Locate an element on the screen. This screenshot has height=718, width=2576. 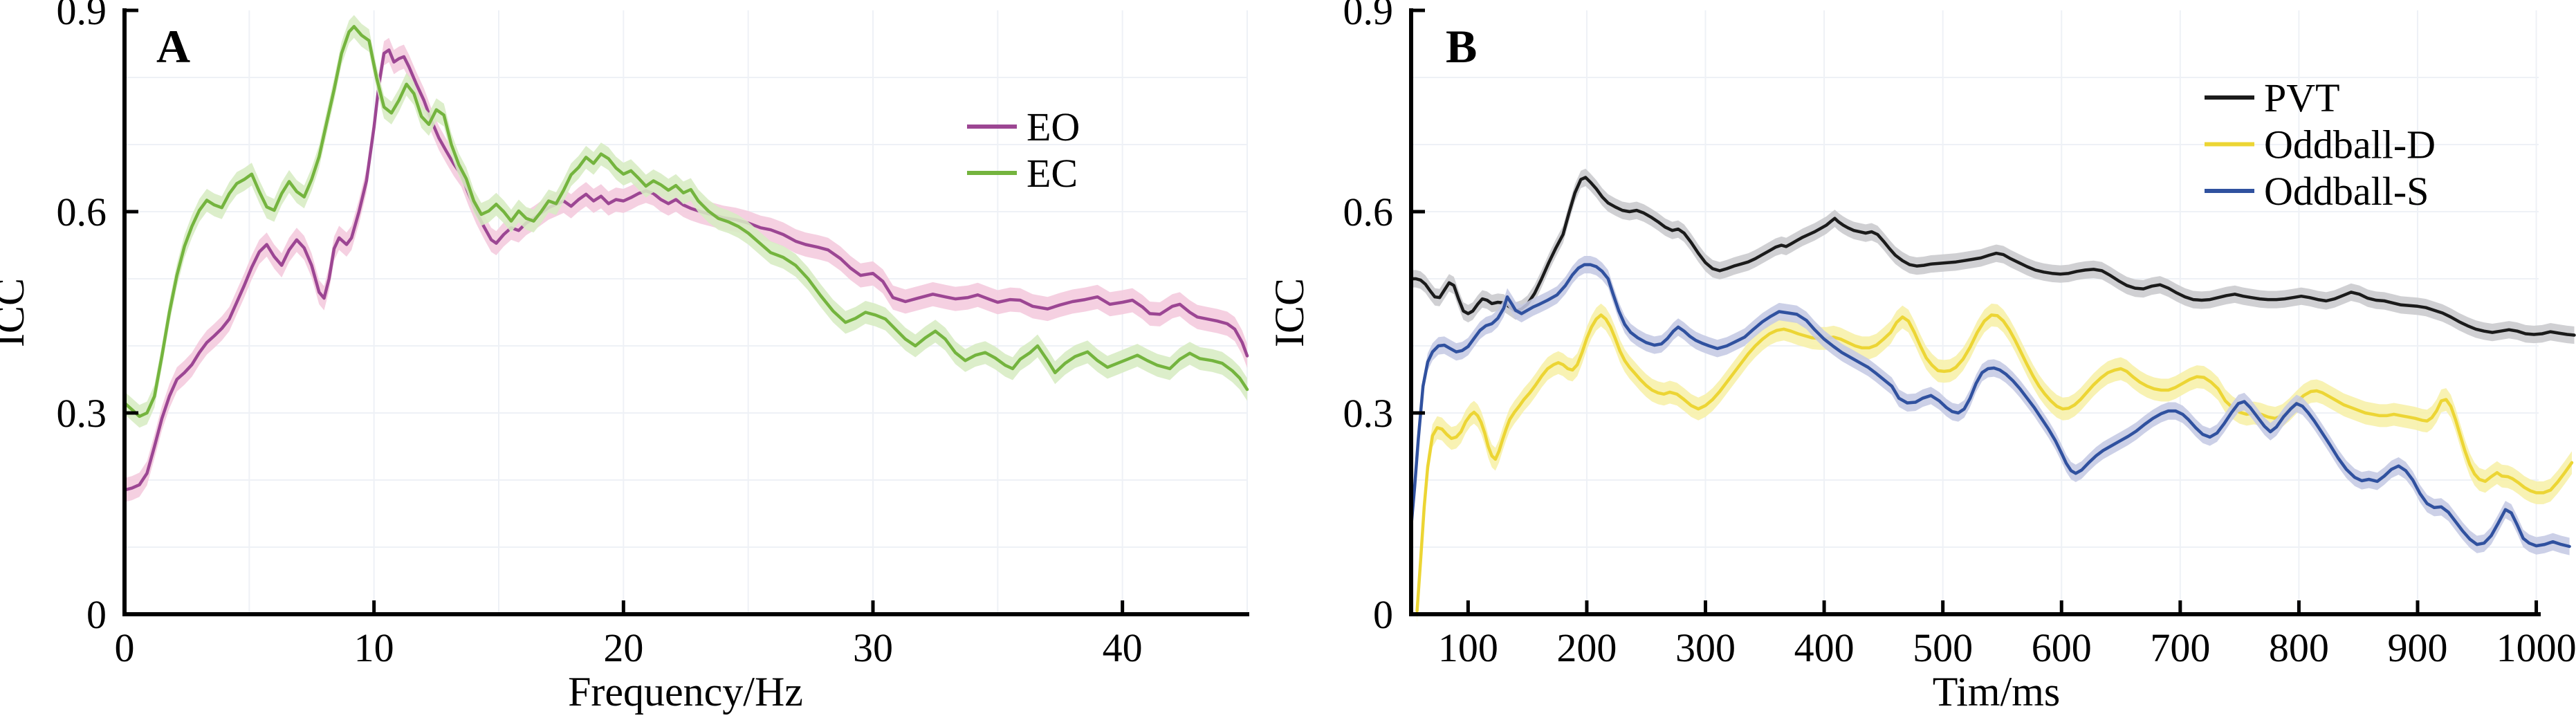
x-tick-label-30: 30 is located at coordinates (873, 647).